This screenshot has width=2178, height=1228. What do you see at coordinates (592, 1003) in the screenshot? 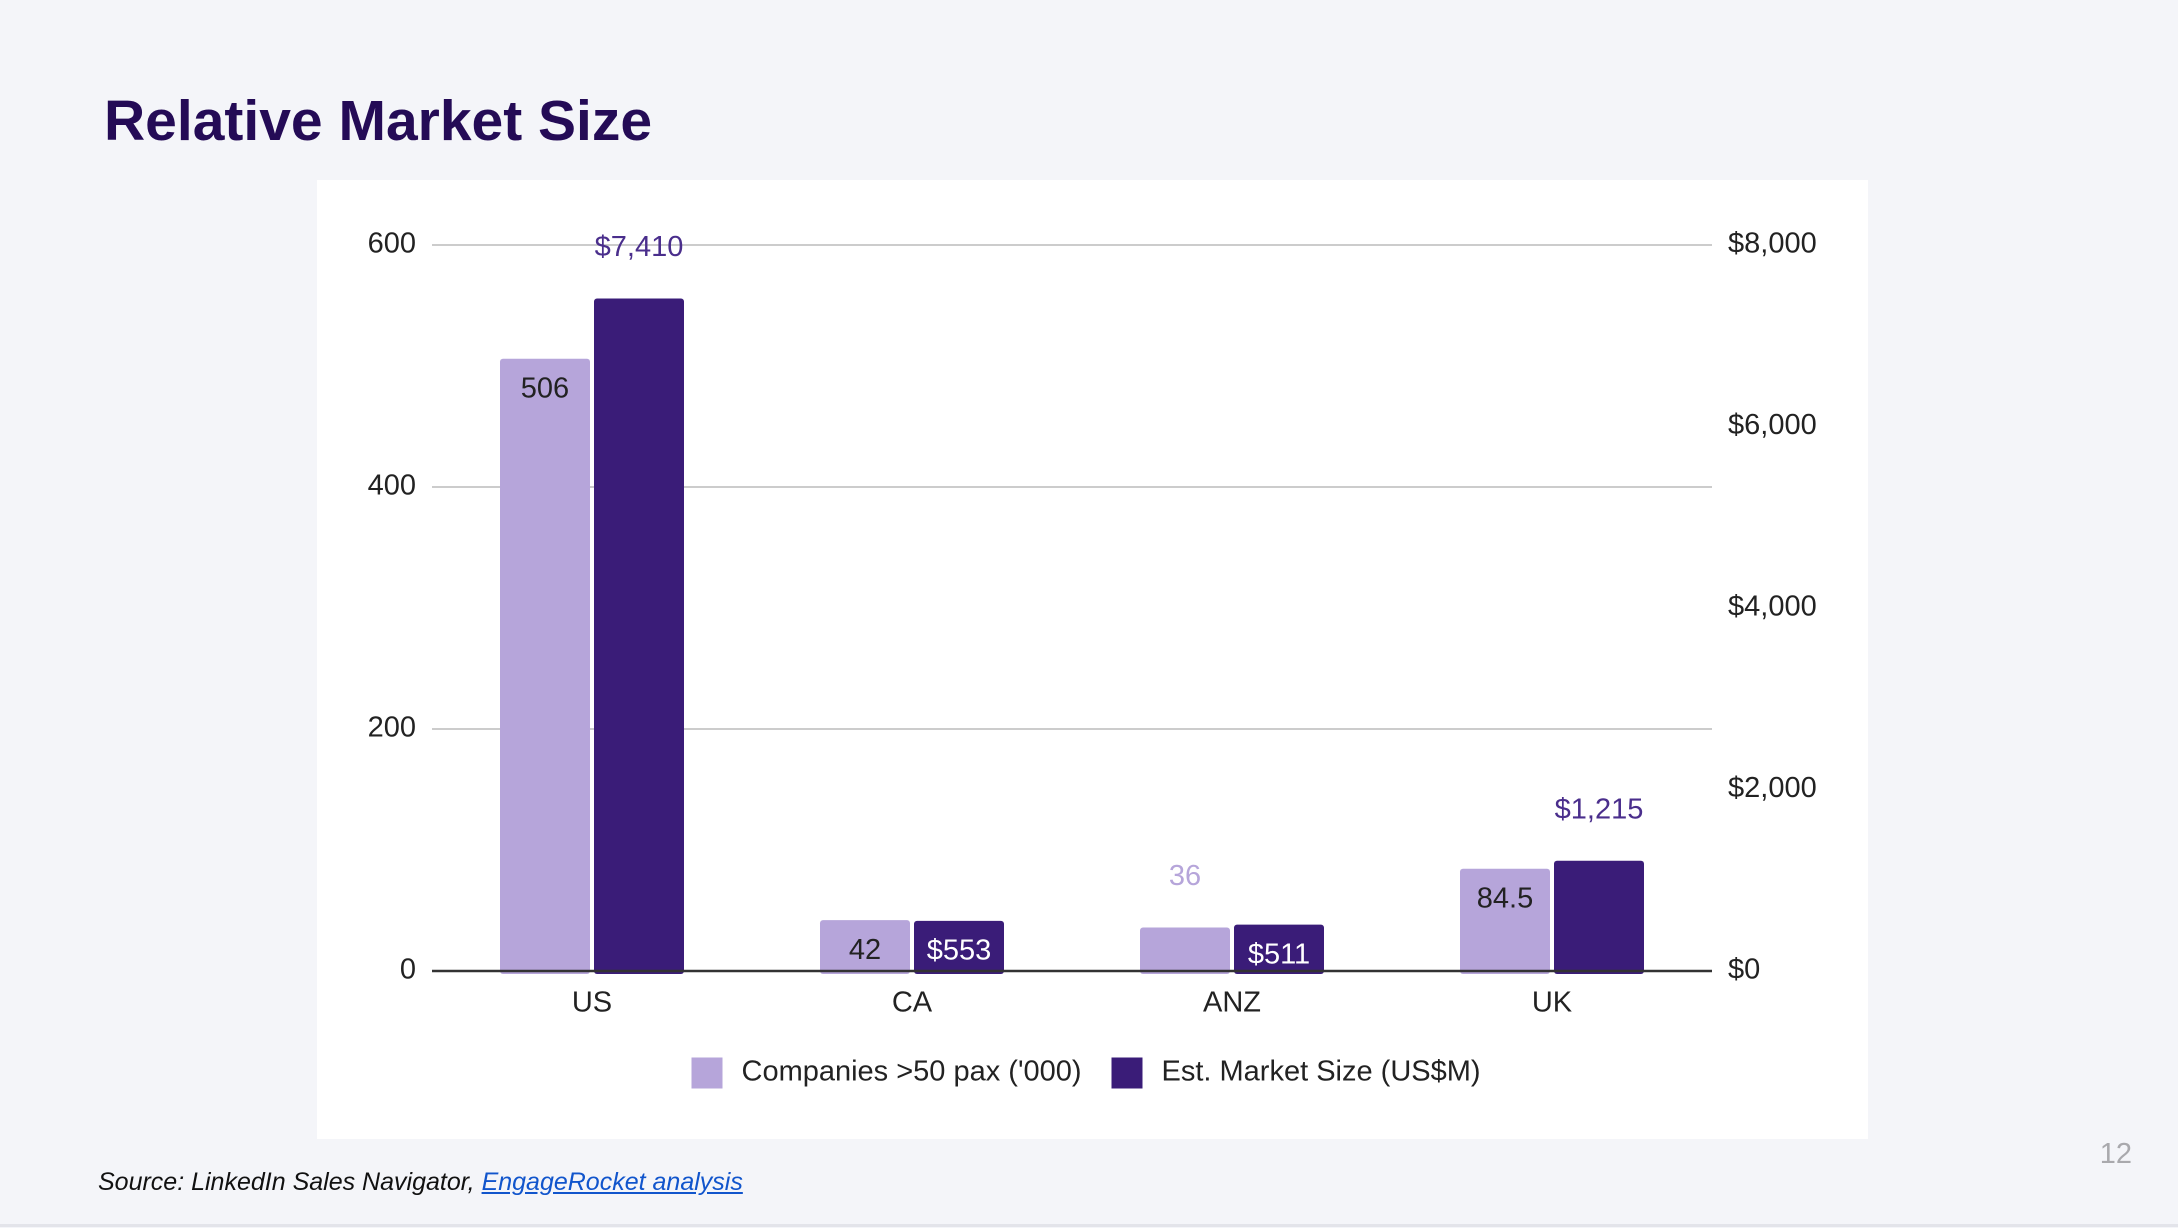
I see `category-label: US` at bounding box center [592, 1003].